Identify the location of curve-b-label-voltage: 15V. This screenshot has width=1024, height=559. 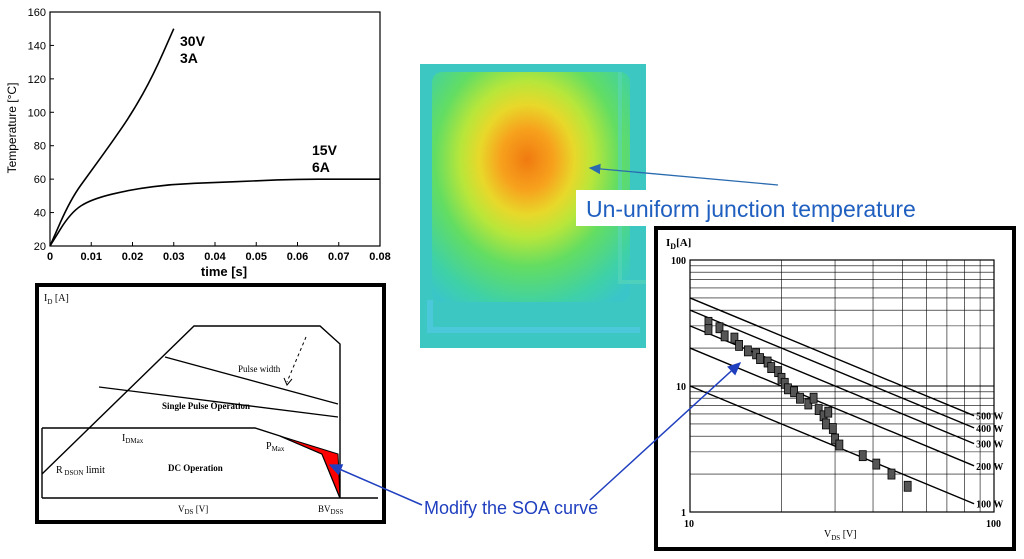
(325, 150).